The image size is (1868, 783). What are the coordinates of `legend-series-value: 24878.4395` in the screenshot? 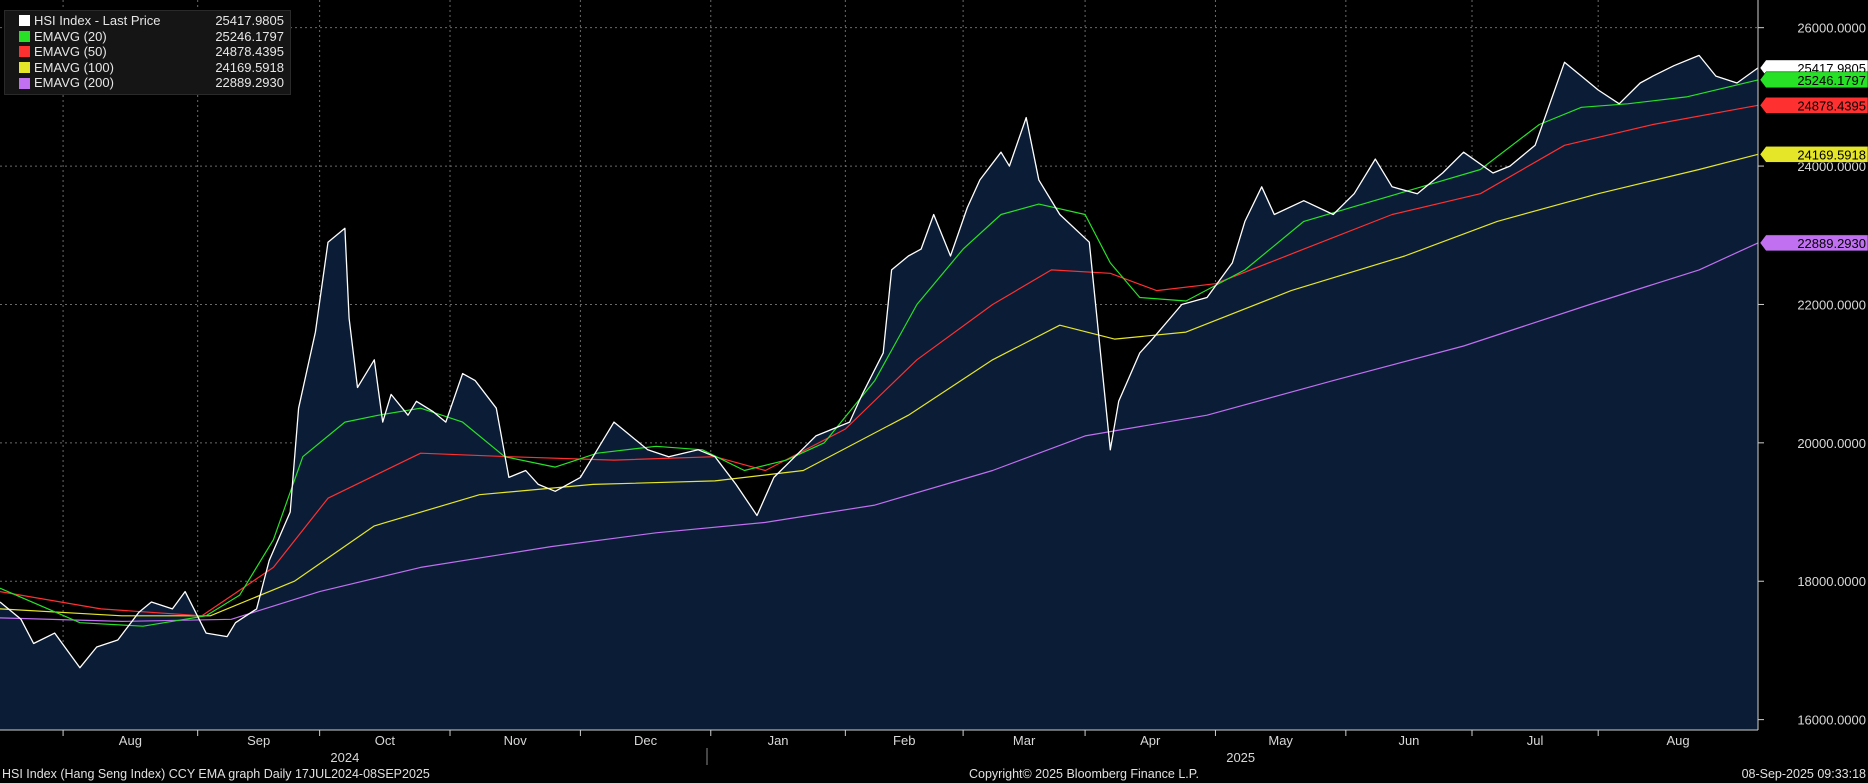 It's located at (249, 52).